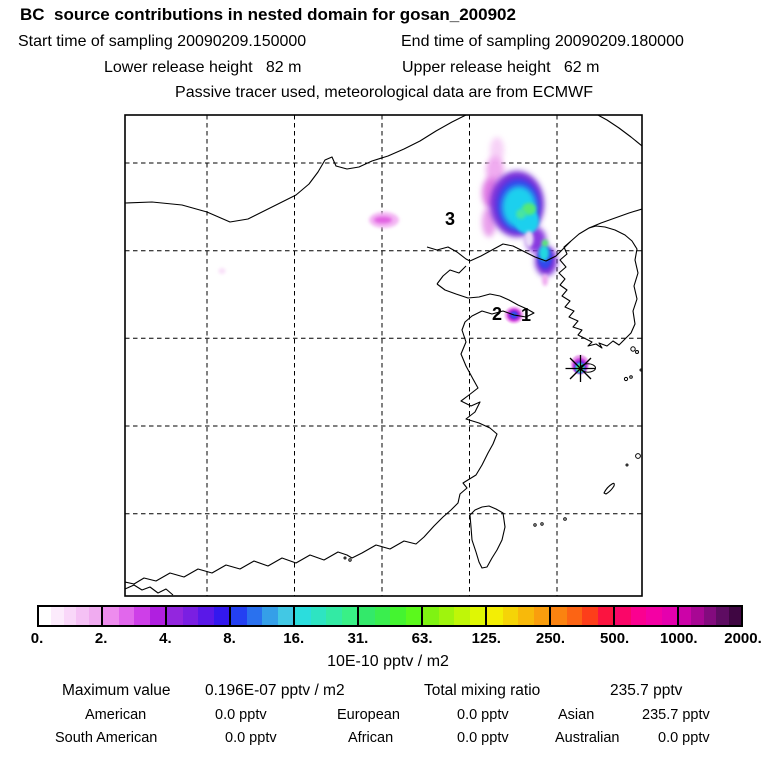 This screenshot has width=768, height=768. What do you see at coordinates (116, 715) in the screenshot?
I see `region-american-label: American` at bounding box center [116, 715].